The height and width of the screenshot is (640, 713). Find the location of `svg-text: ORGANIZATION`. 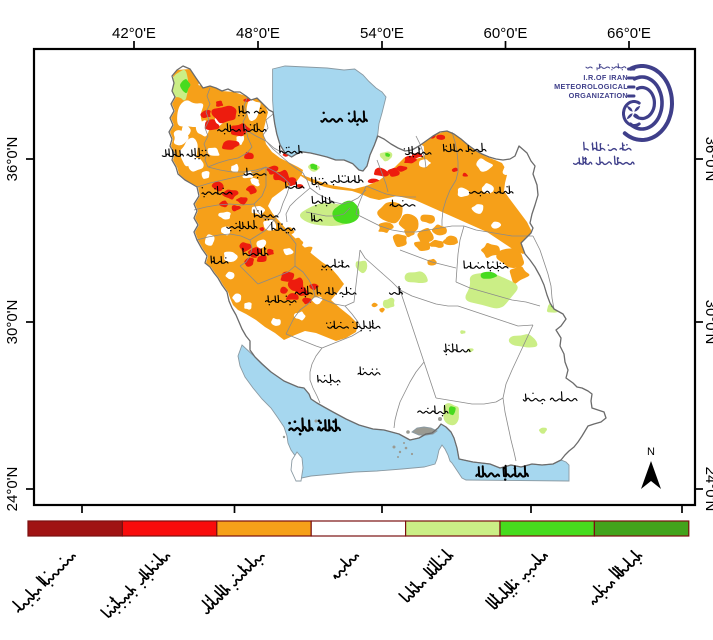

svg-text: ORGANIZATION is located at coordinates (598, 95).